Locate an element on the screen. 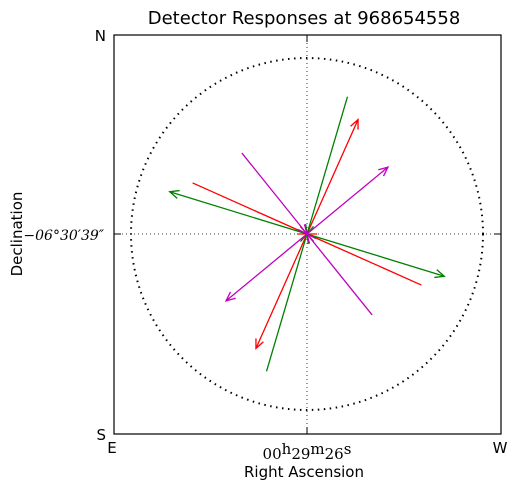 The height and width of the screenshot is (491, 518). east-label: E is located at coordinates (111, 448).